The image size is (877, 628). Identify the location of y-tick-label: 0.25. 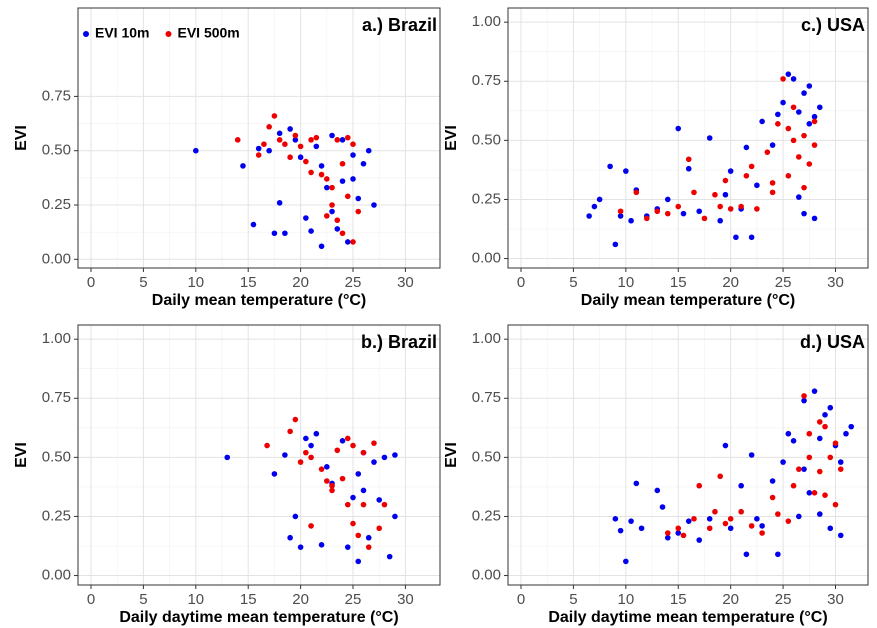
(56, 204).